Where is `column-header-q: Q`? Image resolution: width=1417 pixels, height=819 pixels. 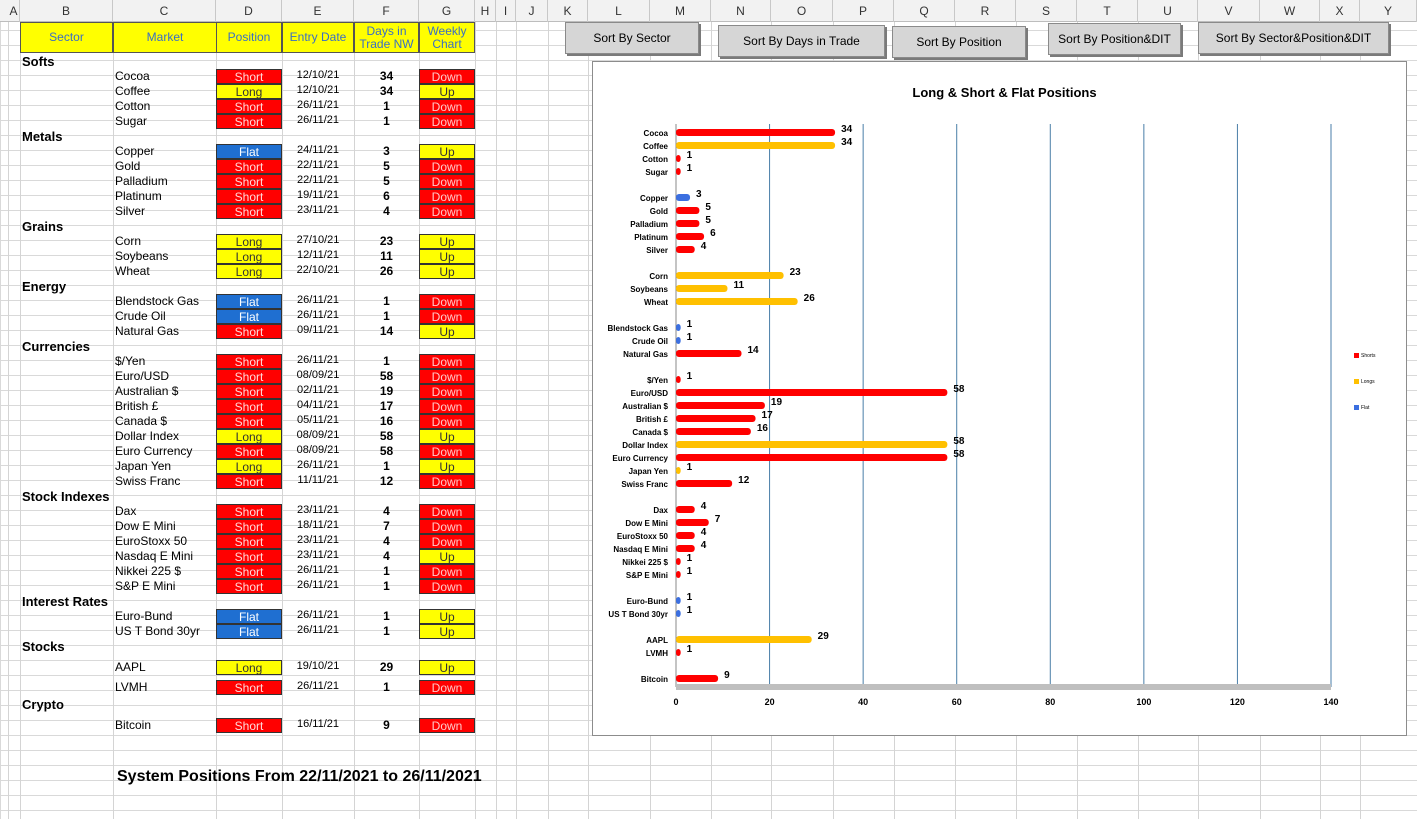 column-header-q: Q is located at coordinates (924, 11).